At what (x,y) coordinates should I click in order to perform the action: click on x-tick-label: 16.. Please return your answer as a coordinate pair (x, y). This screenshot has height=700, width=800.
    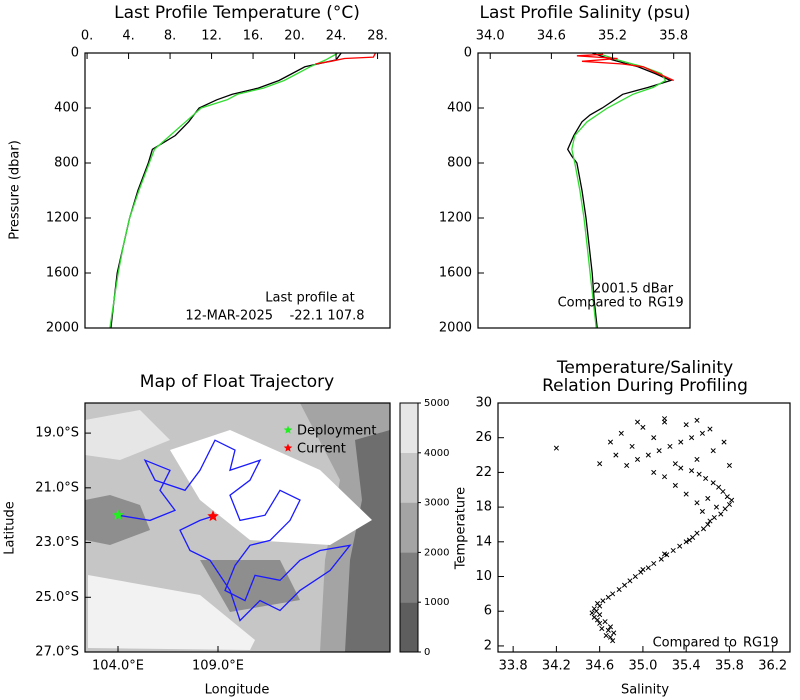
    Looking at the image, I should click on (253, 36).